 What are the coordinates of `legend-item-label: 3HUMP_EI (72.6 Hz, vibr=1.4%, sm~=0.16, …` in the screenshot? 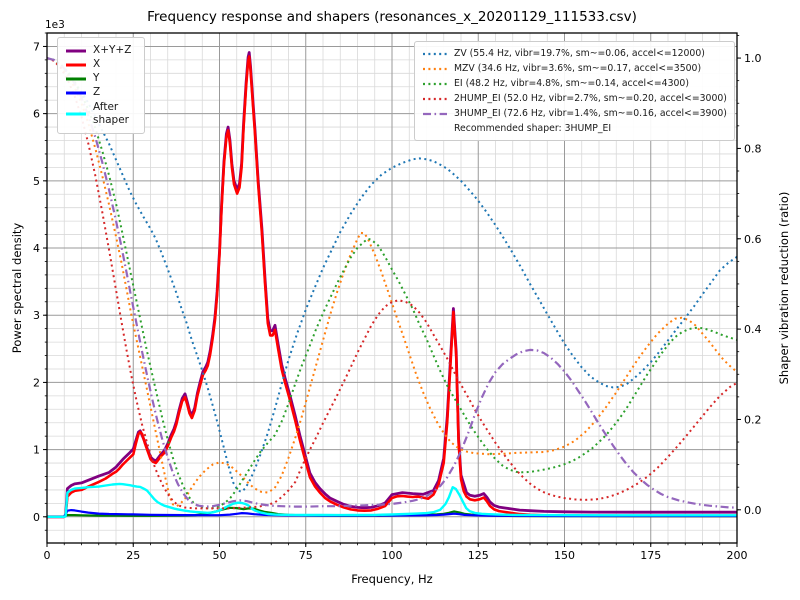 It's located at (590, 113).